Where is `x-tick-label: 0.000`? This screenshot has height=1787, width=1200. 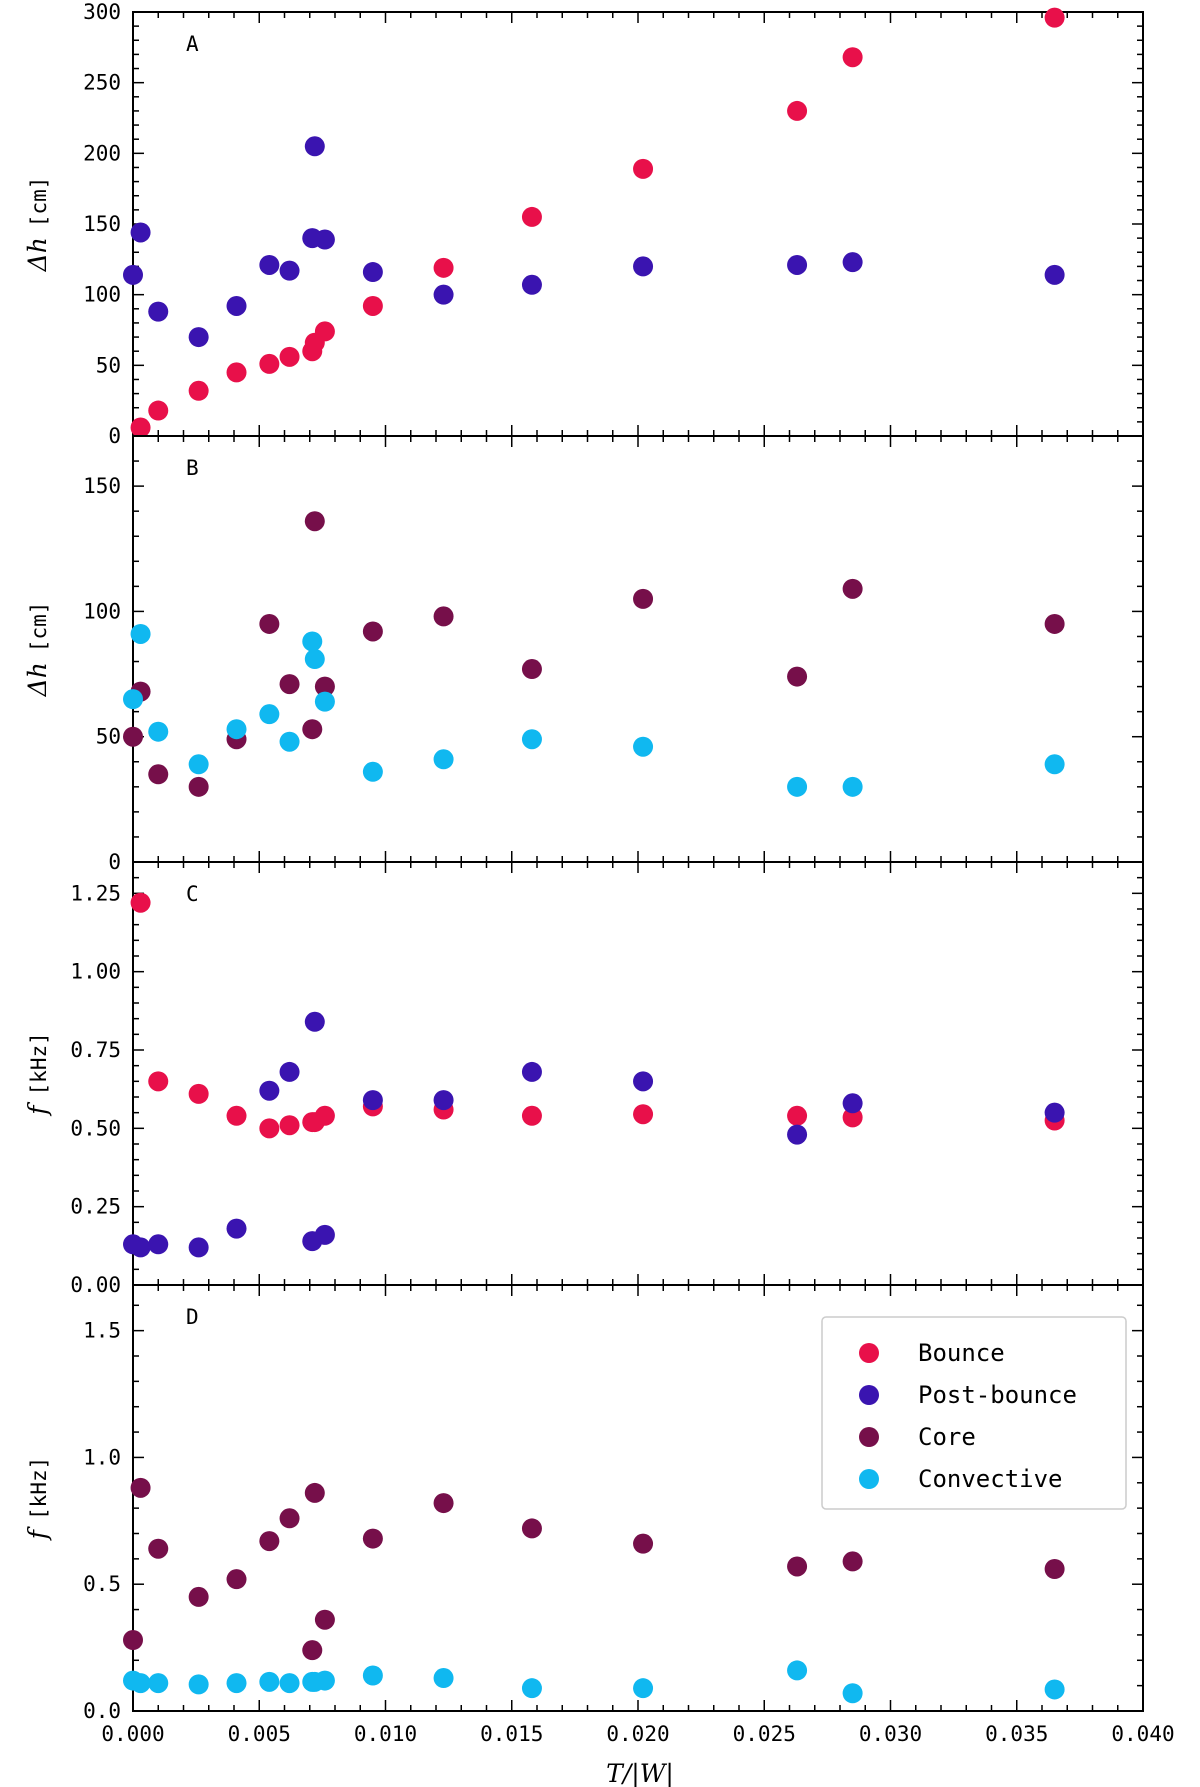 x-tick-label: 0.000 is located at coordinates (132, 1734).